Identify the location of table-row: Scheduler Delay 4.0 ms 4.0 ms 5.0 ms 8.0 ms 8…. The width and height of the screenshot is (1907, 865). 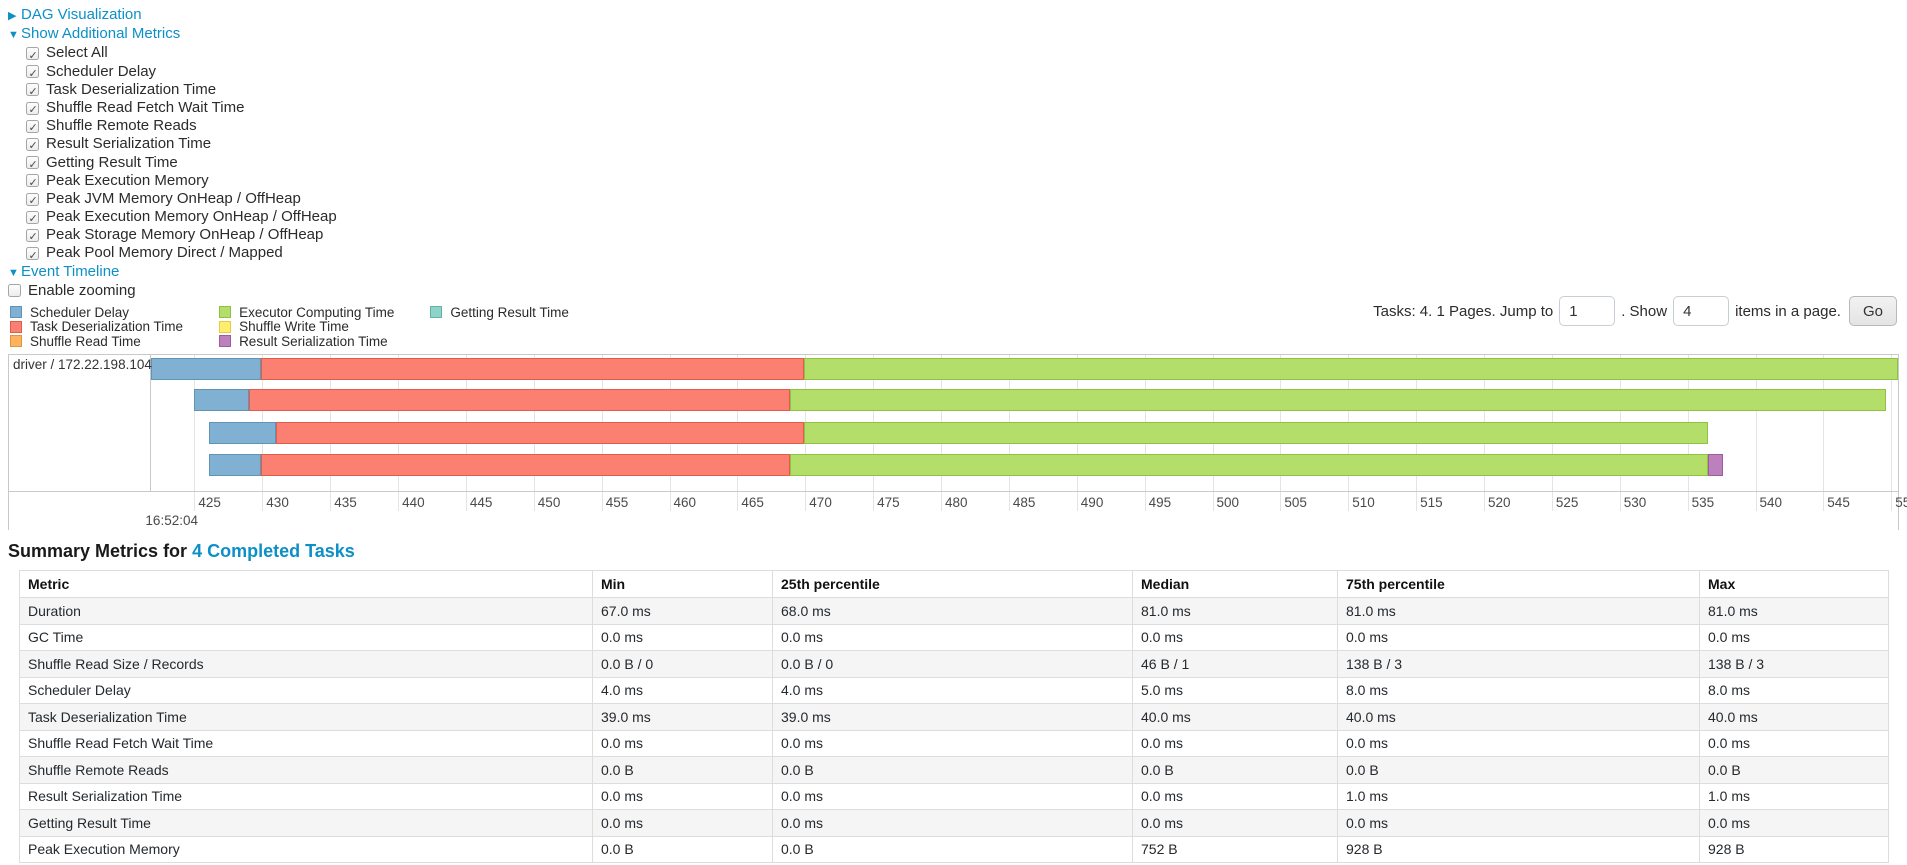
(954, 690).